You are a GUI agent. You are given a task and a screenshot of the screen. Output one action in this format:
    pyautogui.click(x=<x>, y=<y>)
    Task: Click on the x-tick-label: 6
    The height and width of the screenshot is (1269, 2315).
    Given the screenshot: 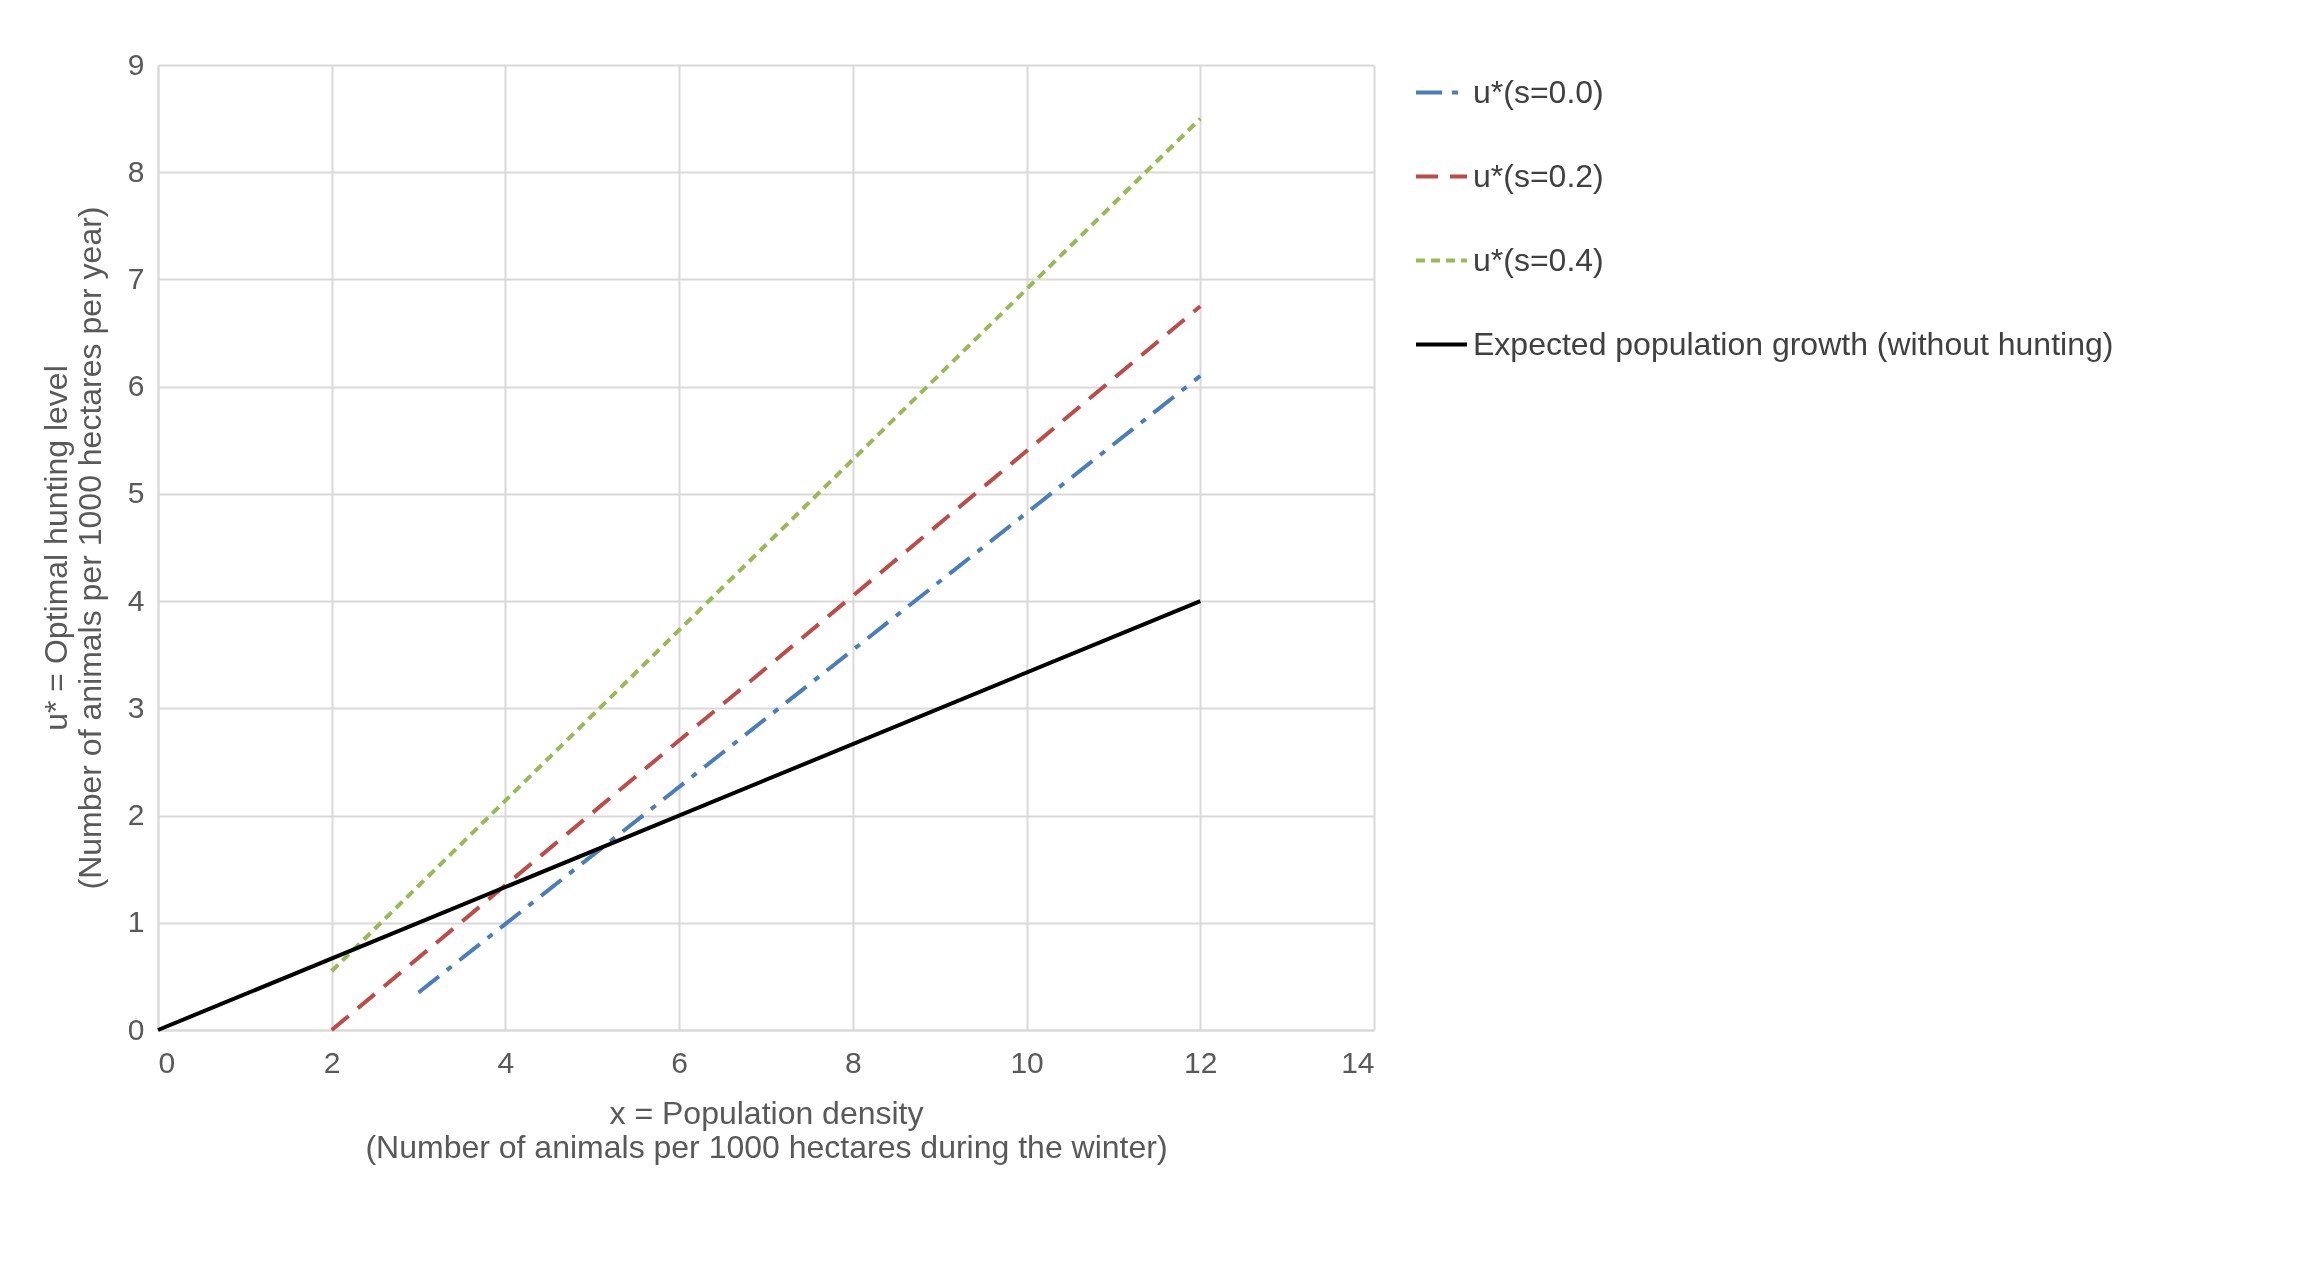 What is the action you would take?
    pyautogui.click(x=679, y=1062)
    